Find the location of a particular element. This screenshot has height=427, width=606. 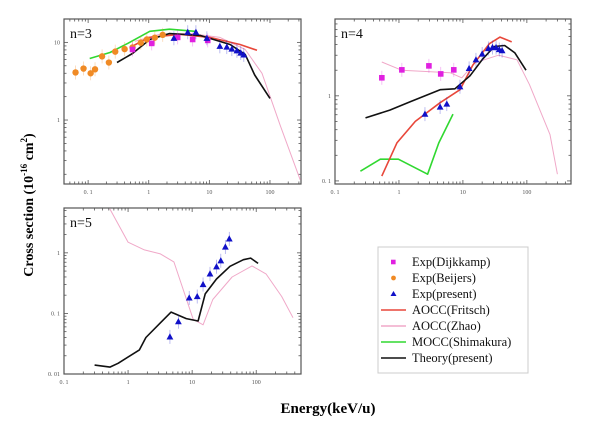

legend-item: AOCC(Zhao) is located at coordinates (431, 326).